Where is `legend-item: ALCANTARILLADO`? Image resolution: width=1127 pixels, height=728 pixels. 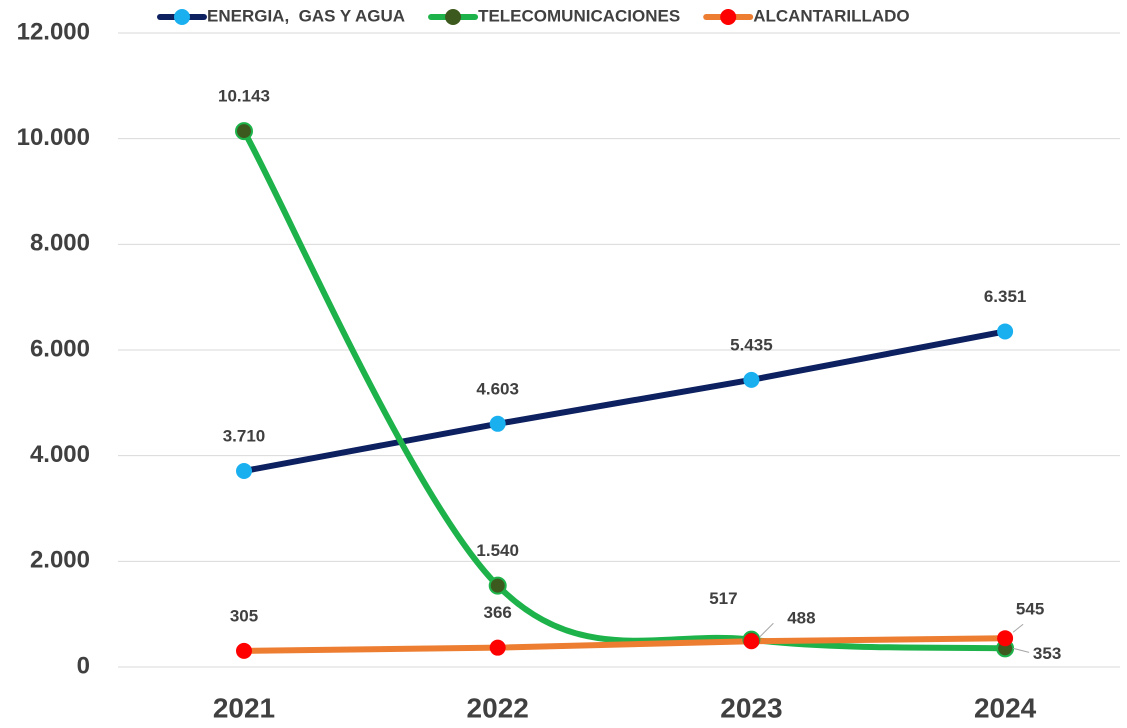
legend-item: ALCANTARILLADO is located at coordinates (806, 15).